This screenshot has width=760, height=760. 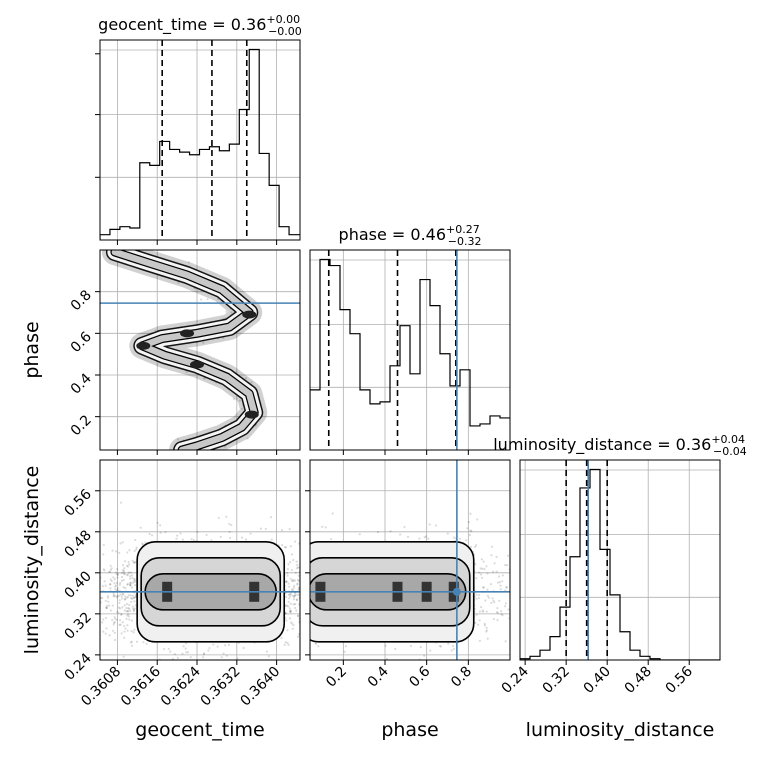 What do you see at coordinates (77, 502) in the screenshot?
I see `y-tick-label: 0.56` at bounding box center [77, 502].